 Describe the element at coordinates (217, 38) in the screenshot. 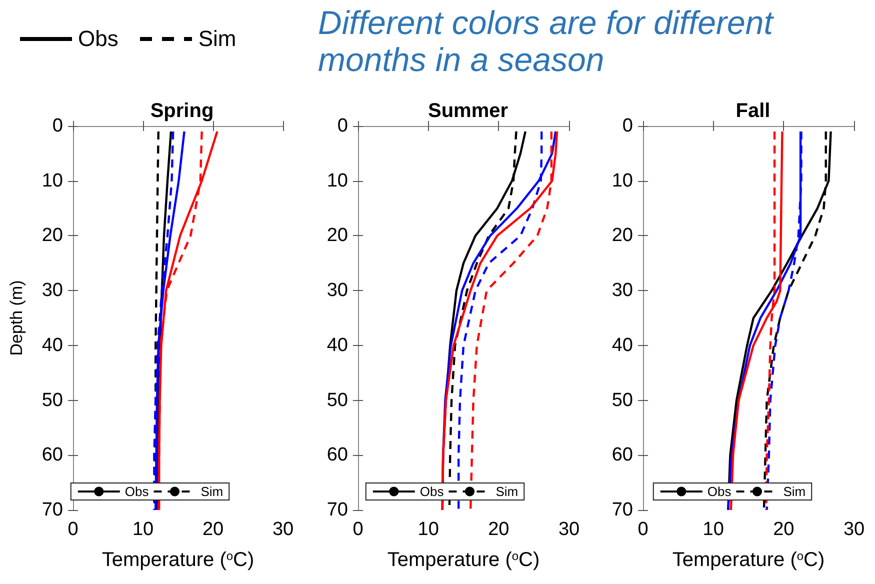

I see `text: Sim` at that location.